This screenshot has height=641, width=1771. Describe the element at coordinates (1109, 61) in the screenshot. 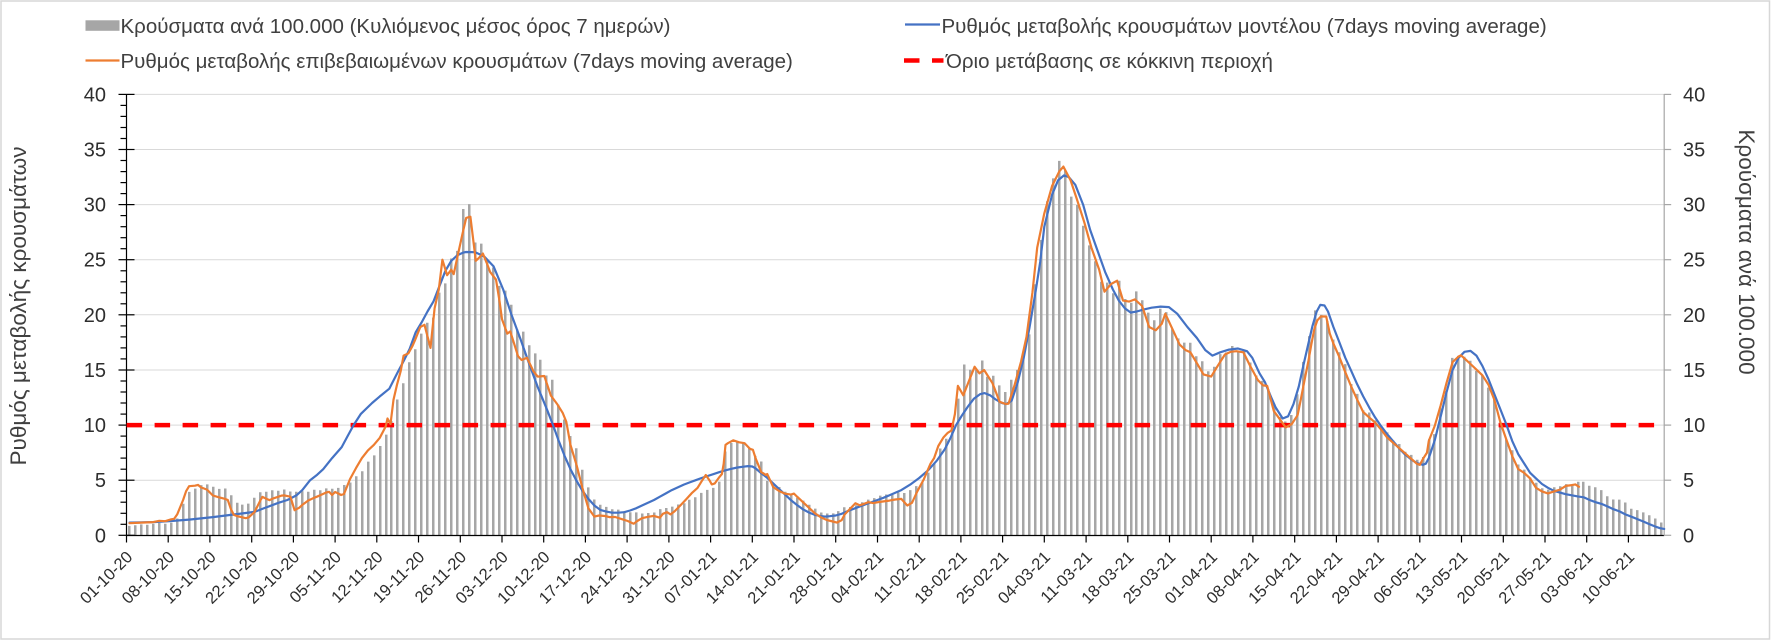

I see `svg-text:Όριο μετάβασης σε κόκκινη περι: Όριο μετάβασης σε κόκκινη περιοχή` at that location.